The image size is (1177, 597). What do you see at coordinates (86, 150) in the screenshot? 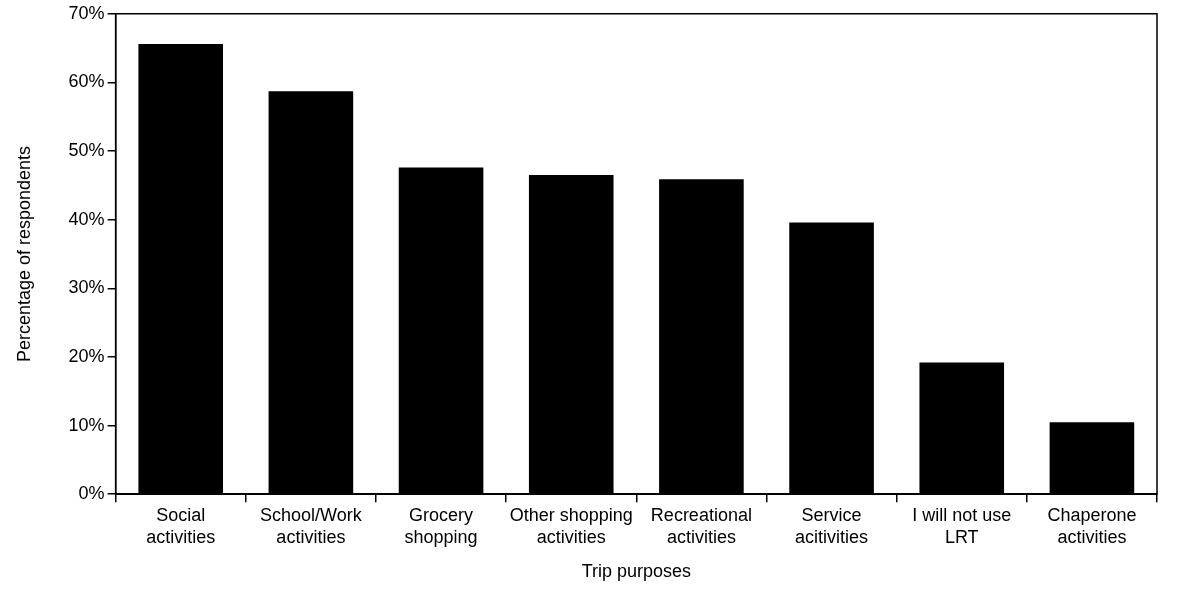
I see `y-tick-label: 50%` at bounding box center [86, 150].